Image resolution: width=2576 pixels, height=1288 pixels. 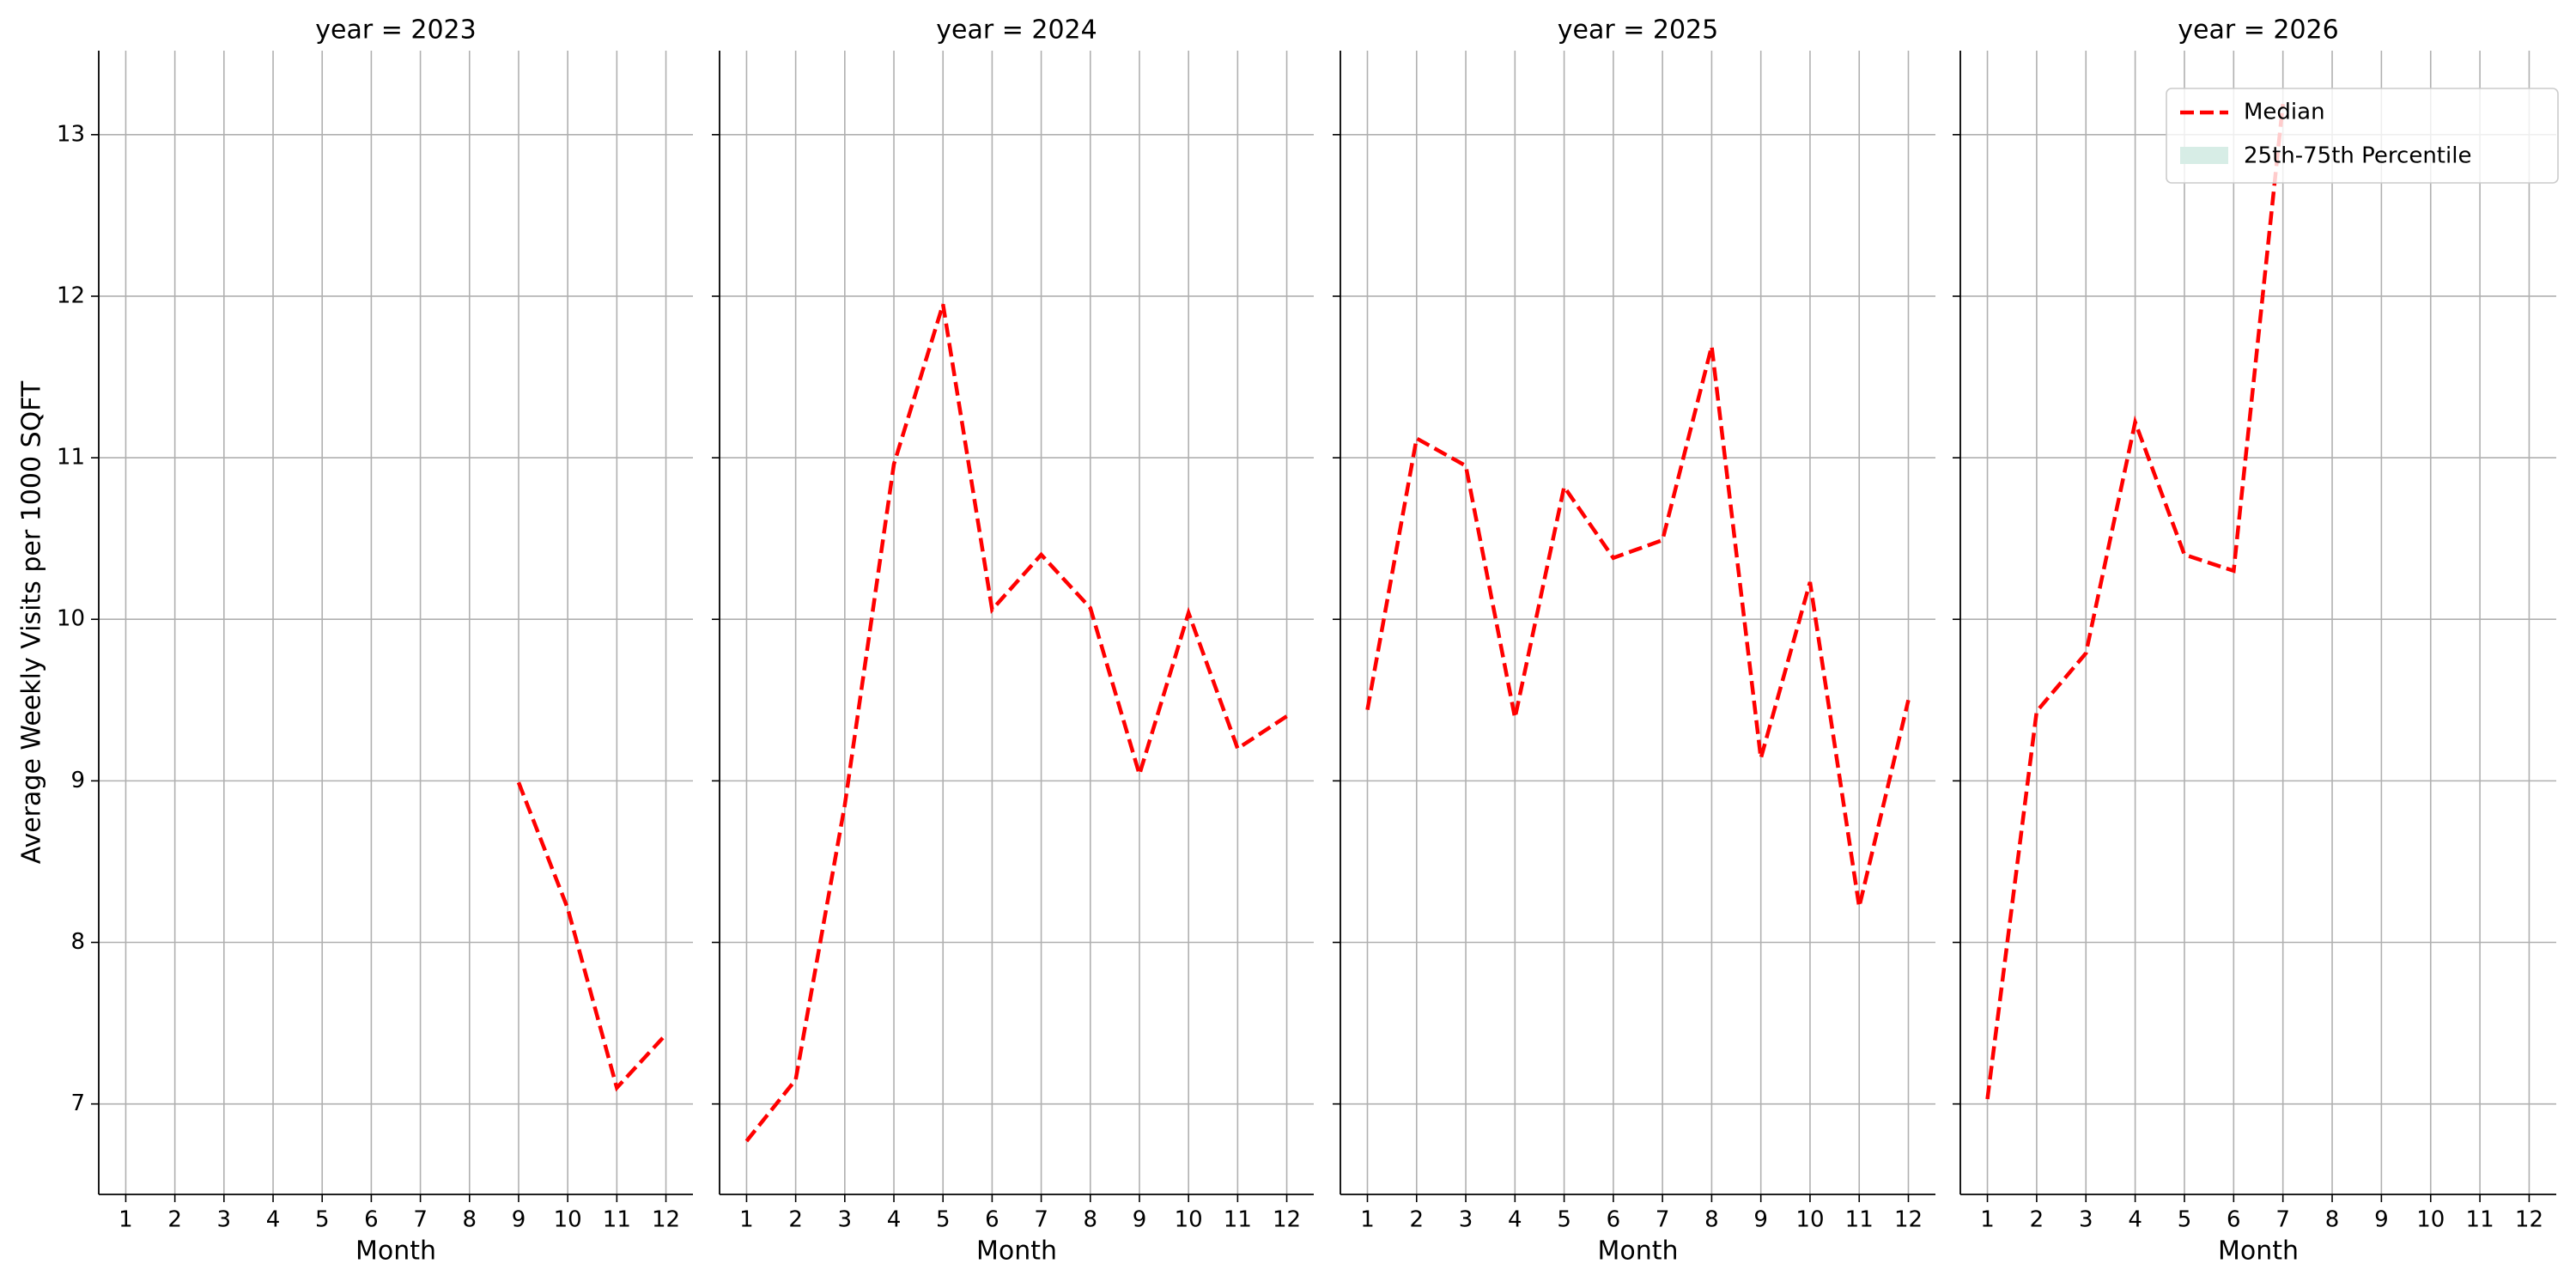 I want to click on y-tick-label: 13, so click(x=71, y=134).